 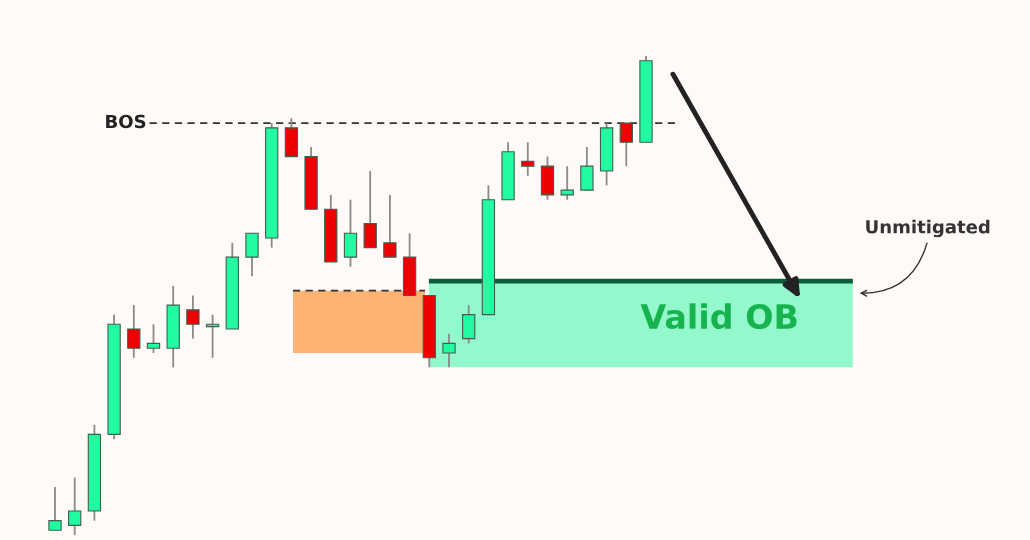 What do you see at coordinates (718, 316) in the screenshot?
I see `band-label: Valid OB` at bounding box center [718, 316].